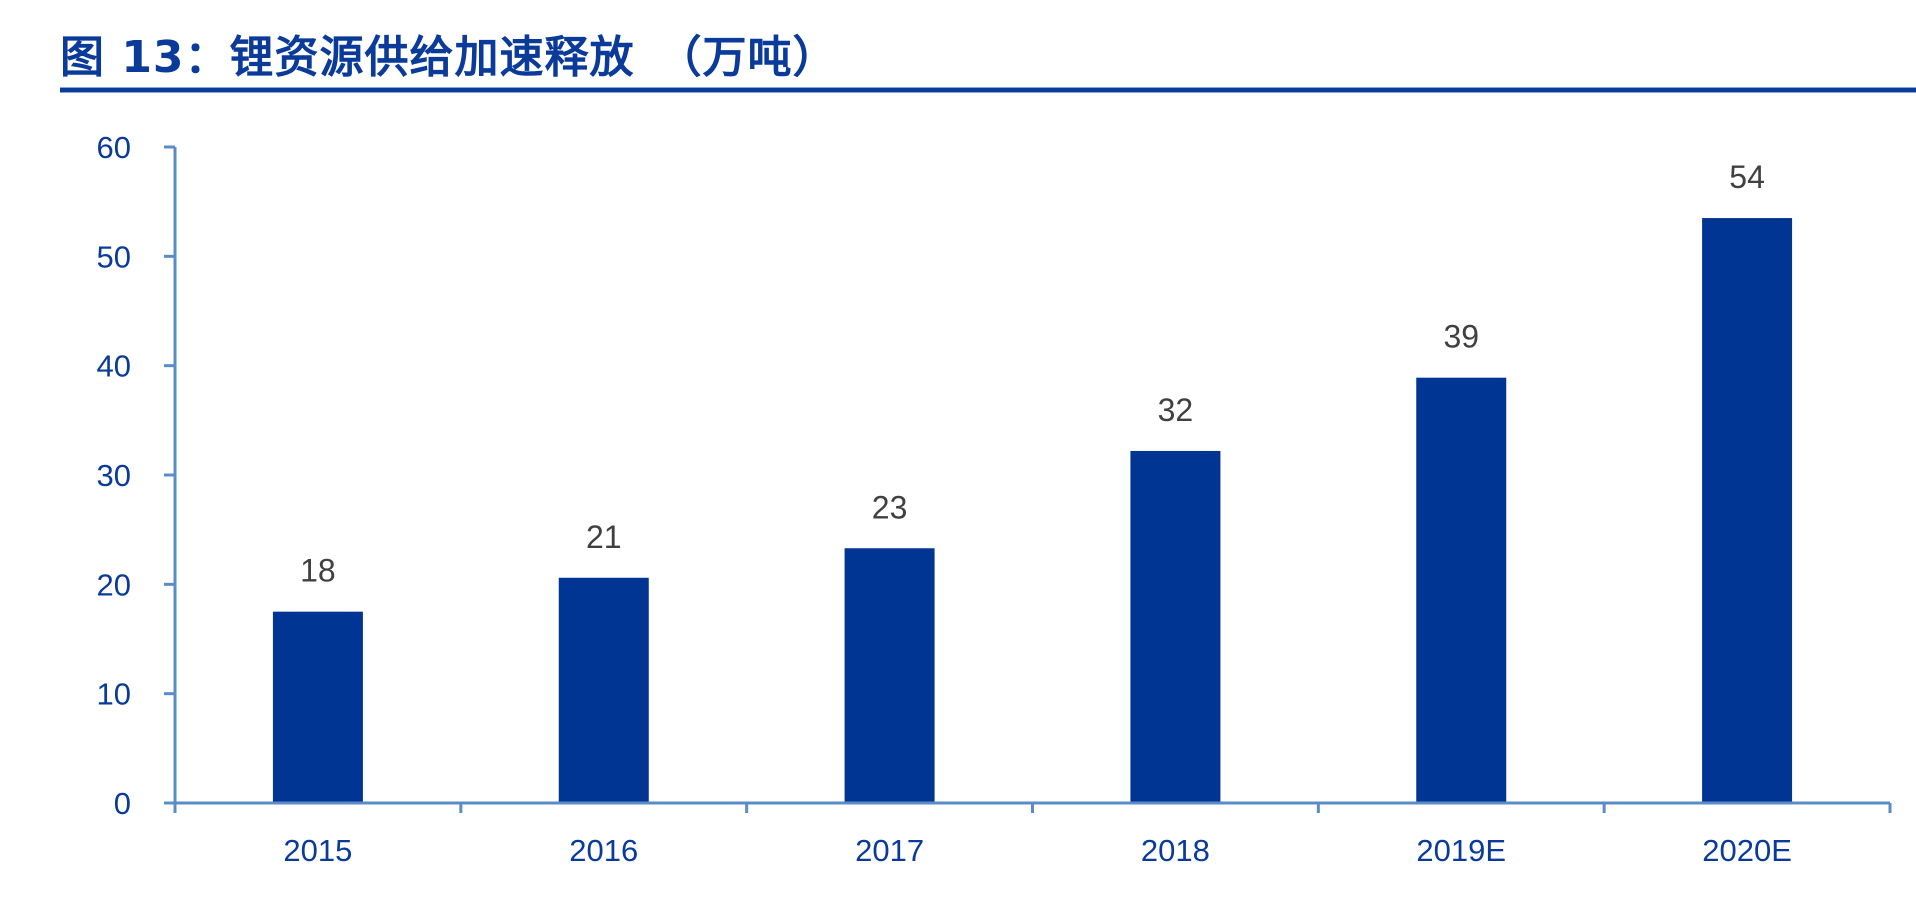 The width and height of the screenshot is (1916, 900). Describe the element at coordinates (1032, 834) in the screenshot. I see `x-axis: 2015 2016 2017 2018 2019E 2020E` at that location.